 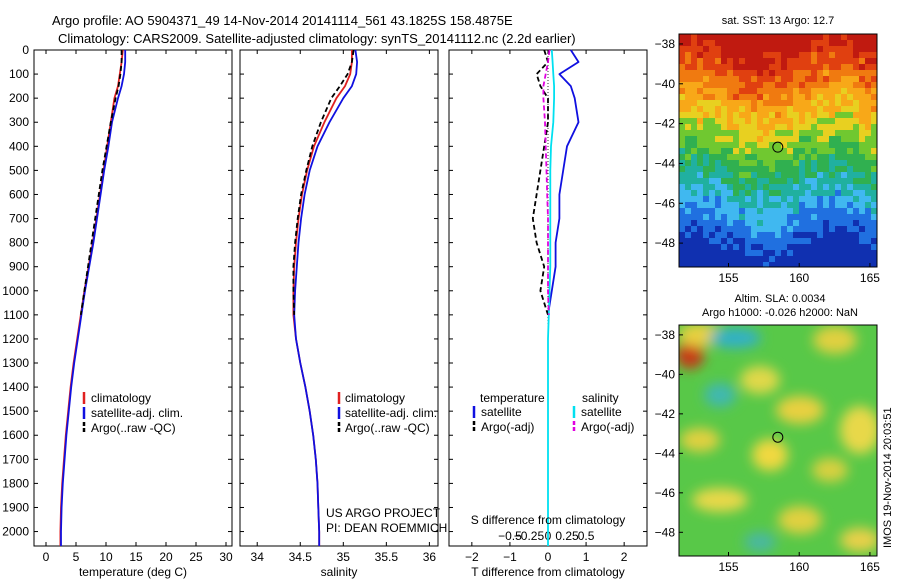 I want to click on map-x-tick-label: 165, so click(x=870, y=567).